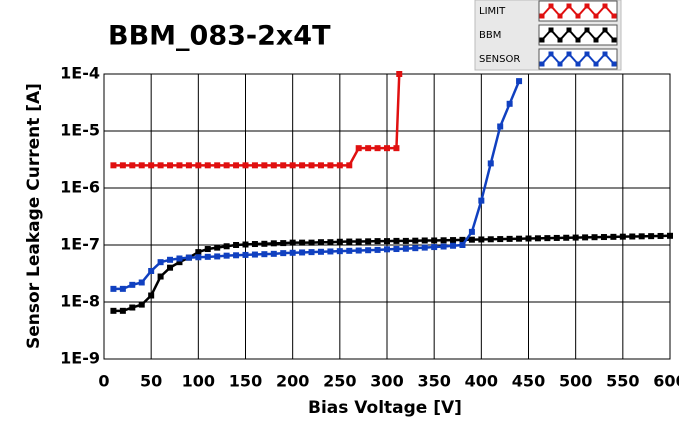 The image size is (679, 425). Describe the element at coordinates (198, 381) in the screenshot. I see `x-tick-label: 100` at that location.